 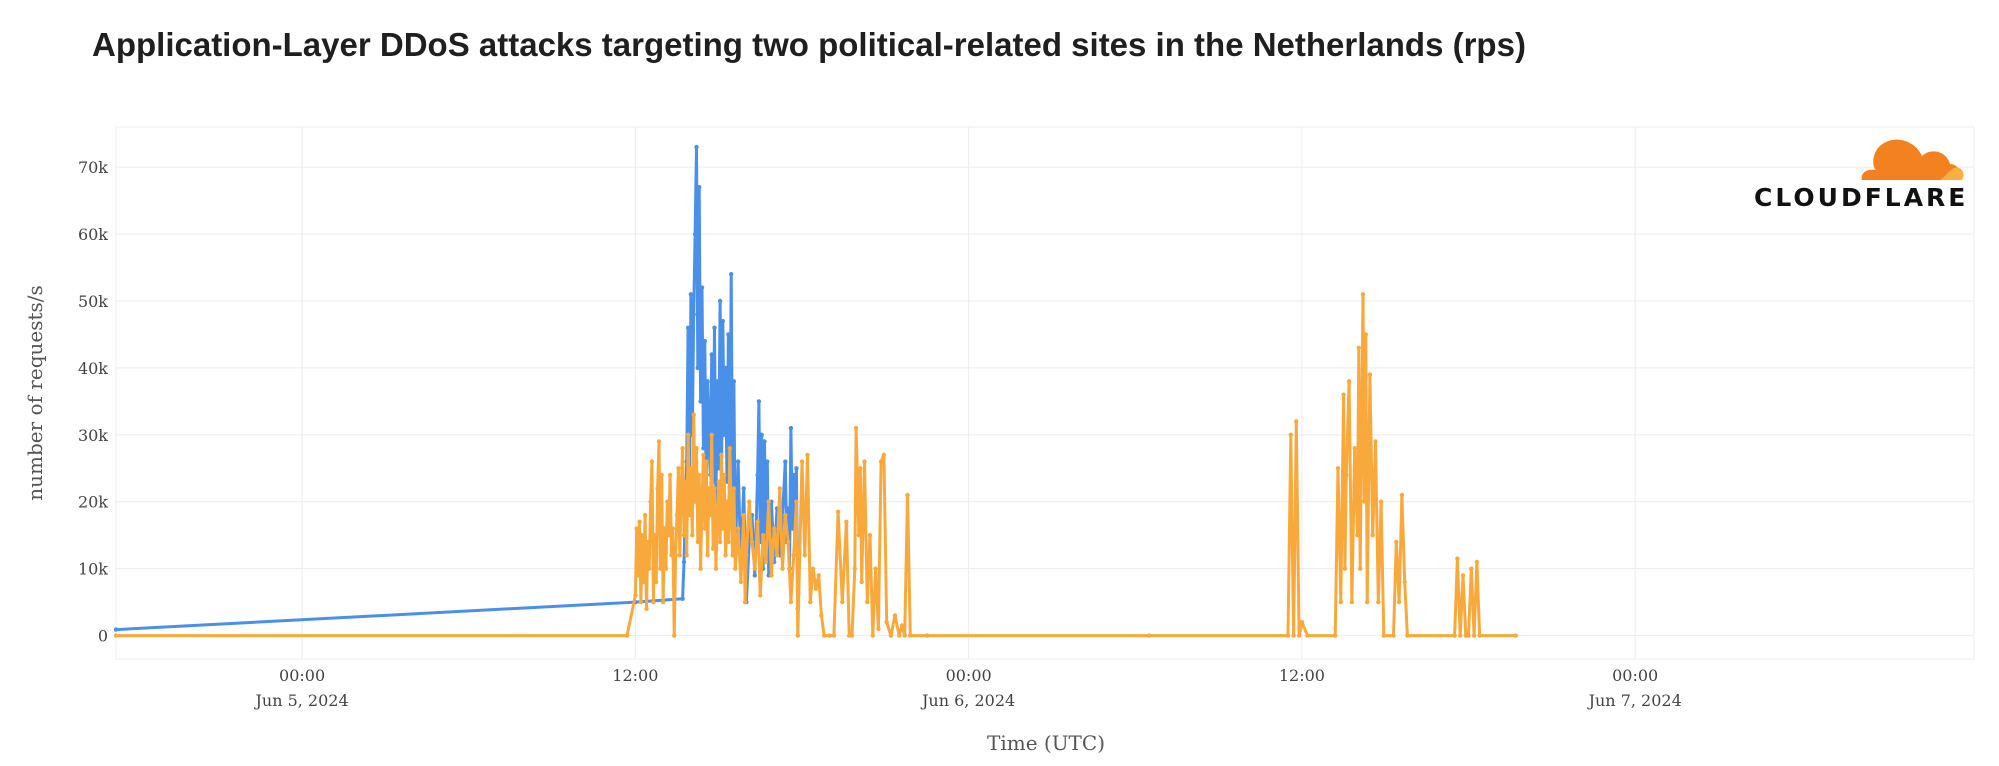 What do you see at coordinates (93, 435) in the screenshot?
I see `y-tick-label: 30k` at bounding box center [93, 435].